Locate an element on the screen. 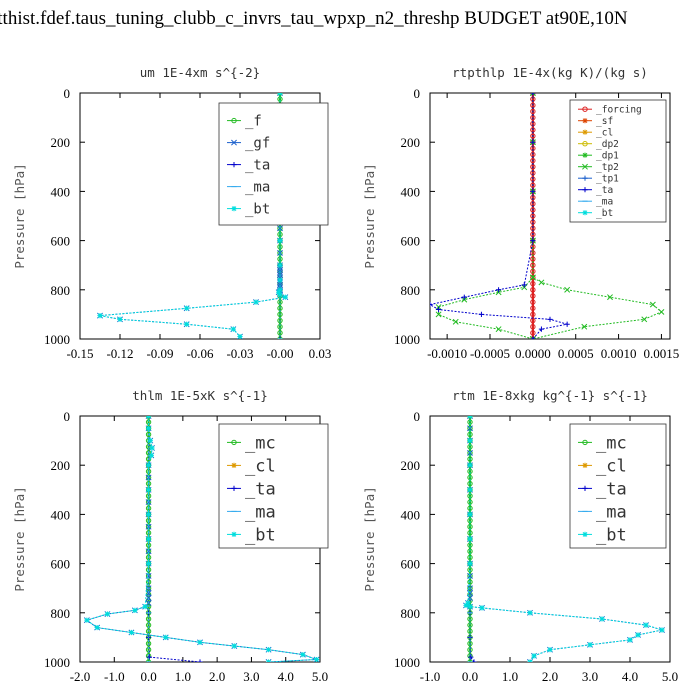 The image size is (700, 700). x-tick-label: -0.0005 is located at coordinates (490, 353).